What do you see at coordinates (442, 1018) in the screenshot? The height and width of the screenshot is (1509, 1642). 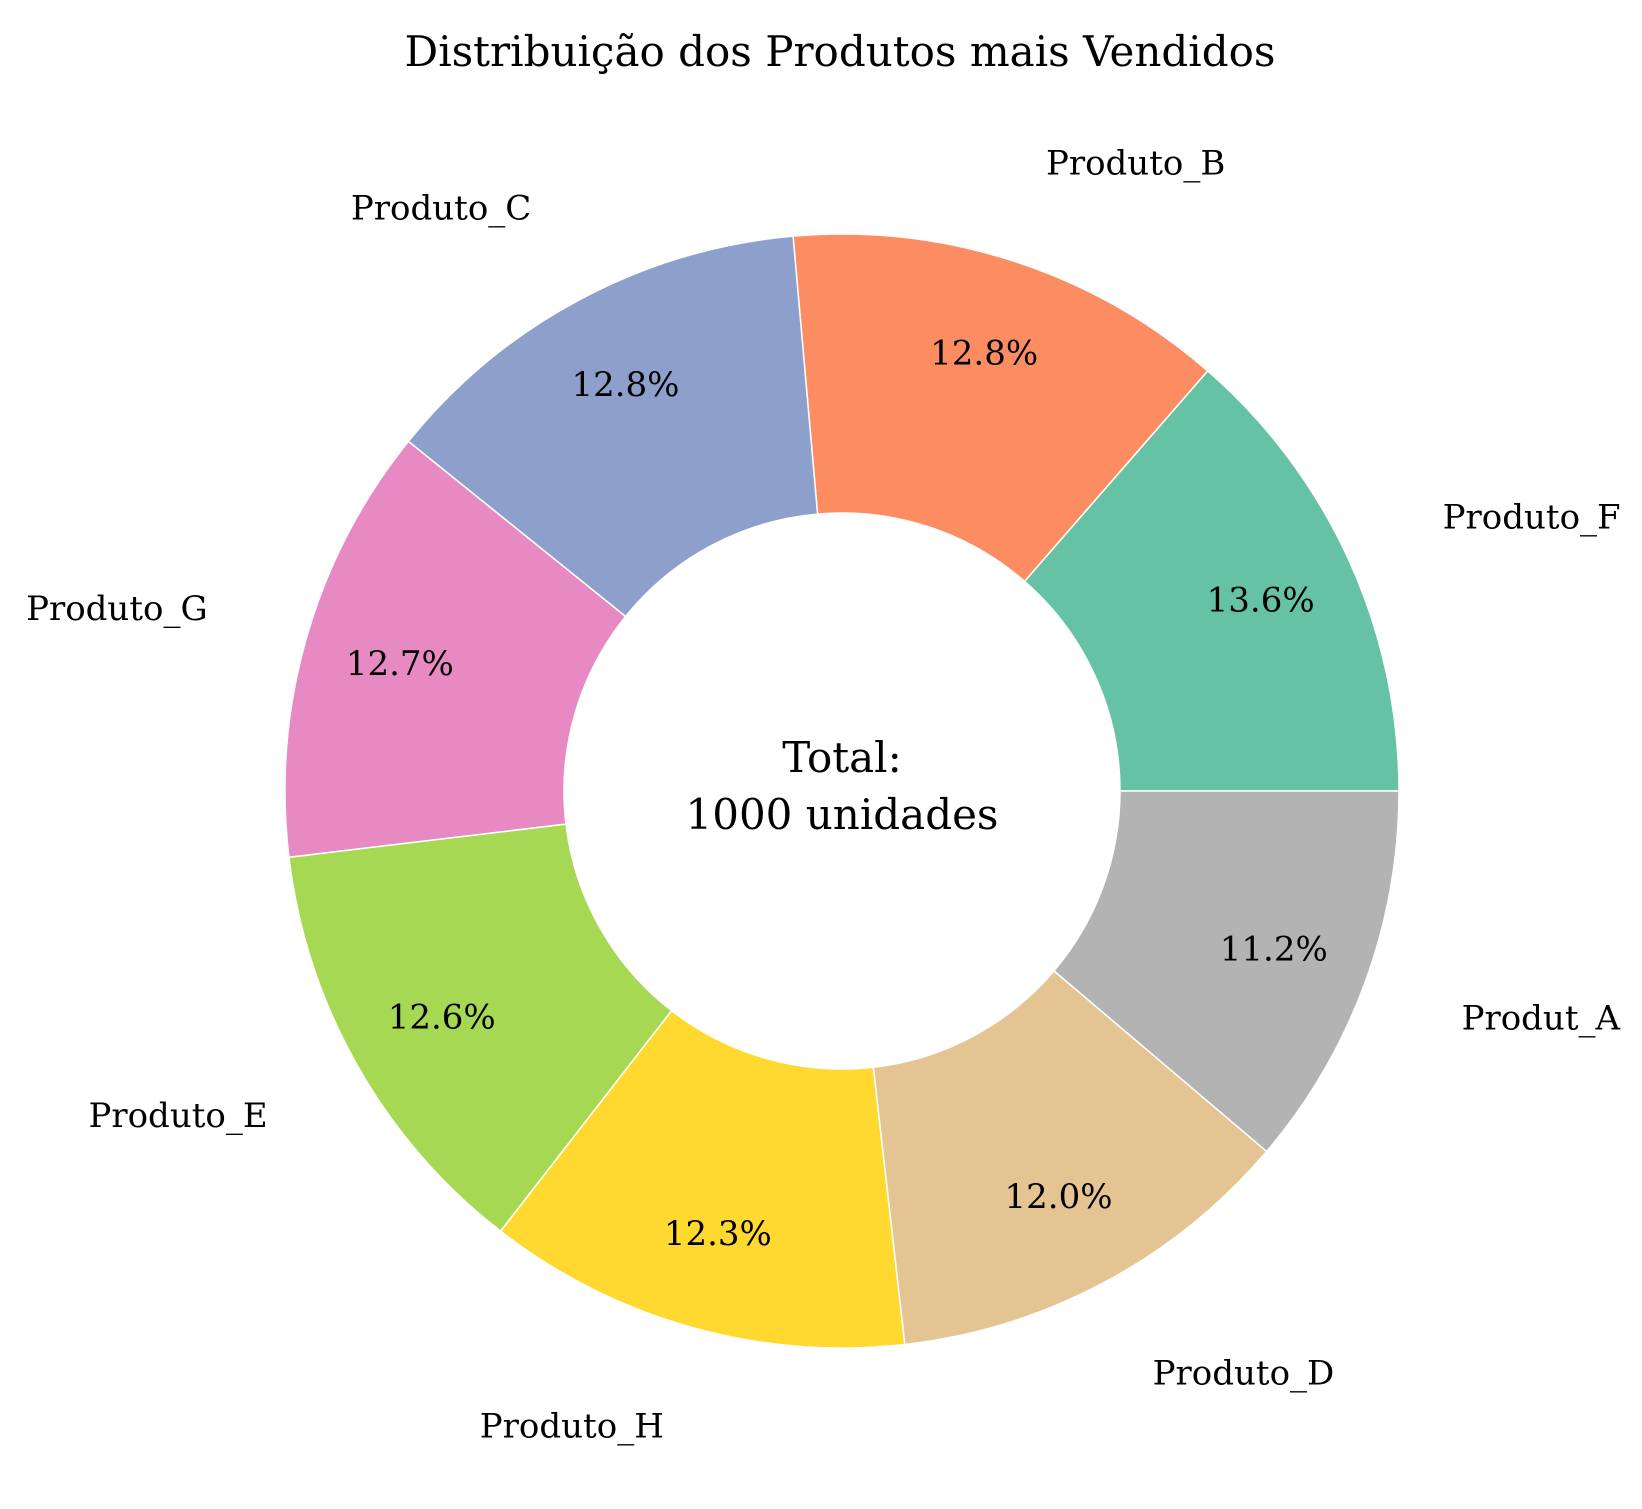 I see `percent-label-produto-e: 12.6%` at bounding box center [442, 1018].